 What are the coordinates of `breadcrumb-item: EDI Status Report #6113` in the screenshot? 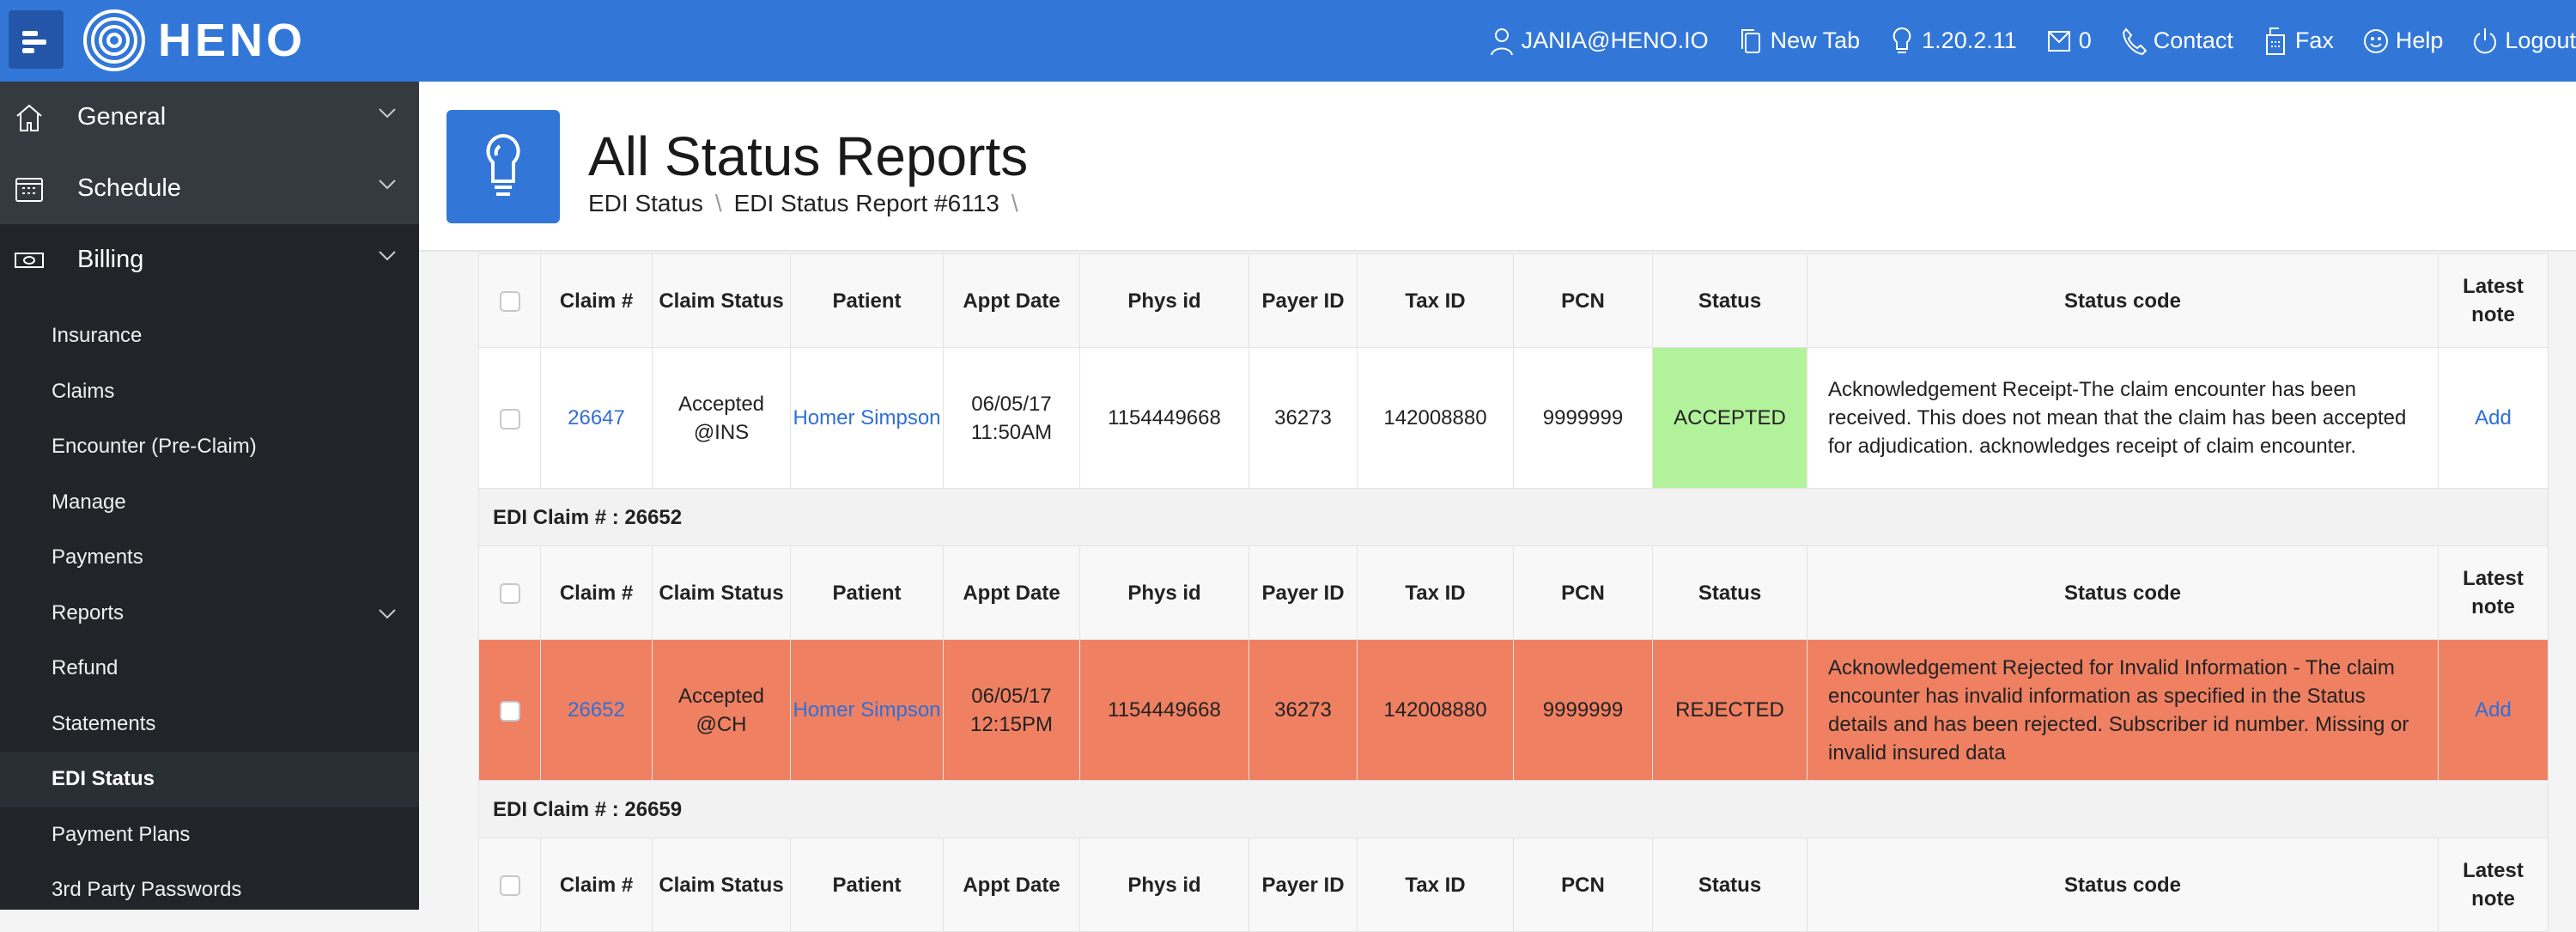 It's located at (866, 203).